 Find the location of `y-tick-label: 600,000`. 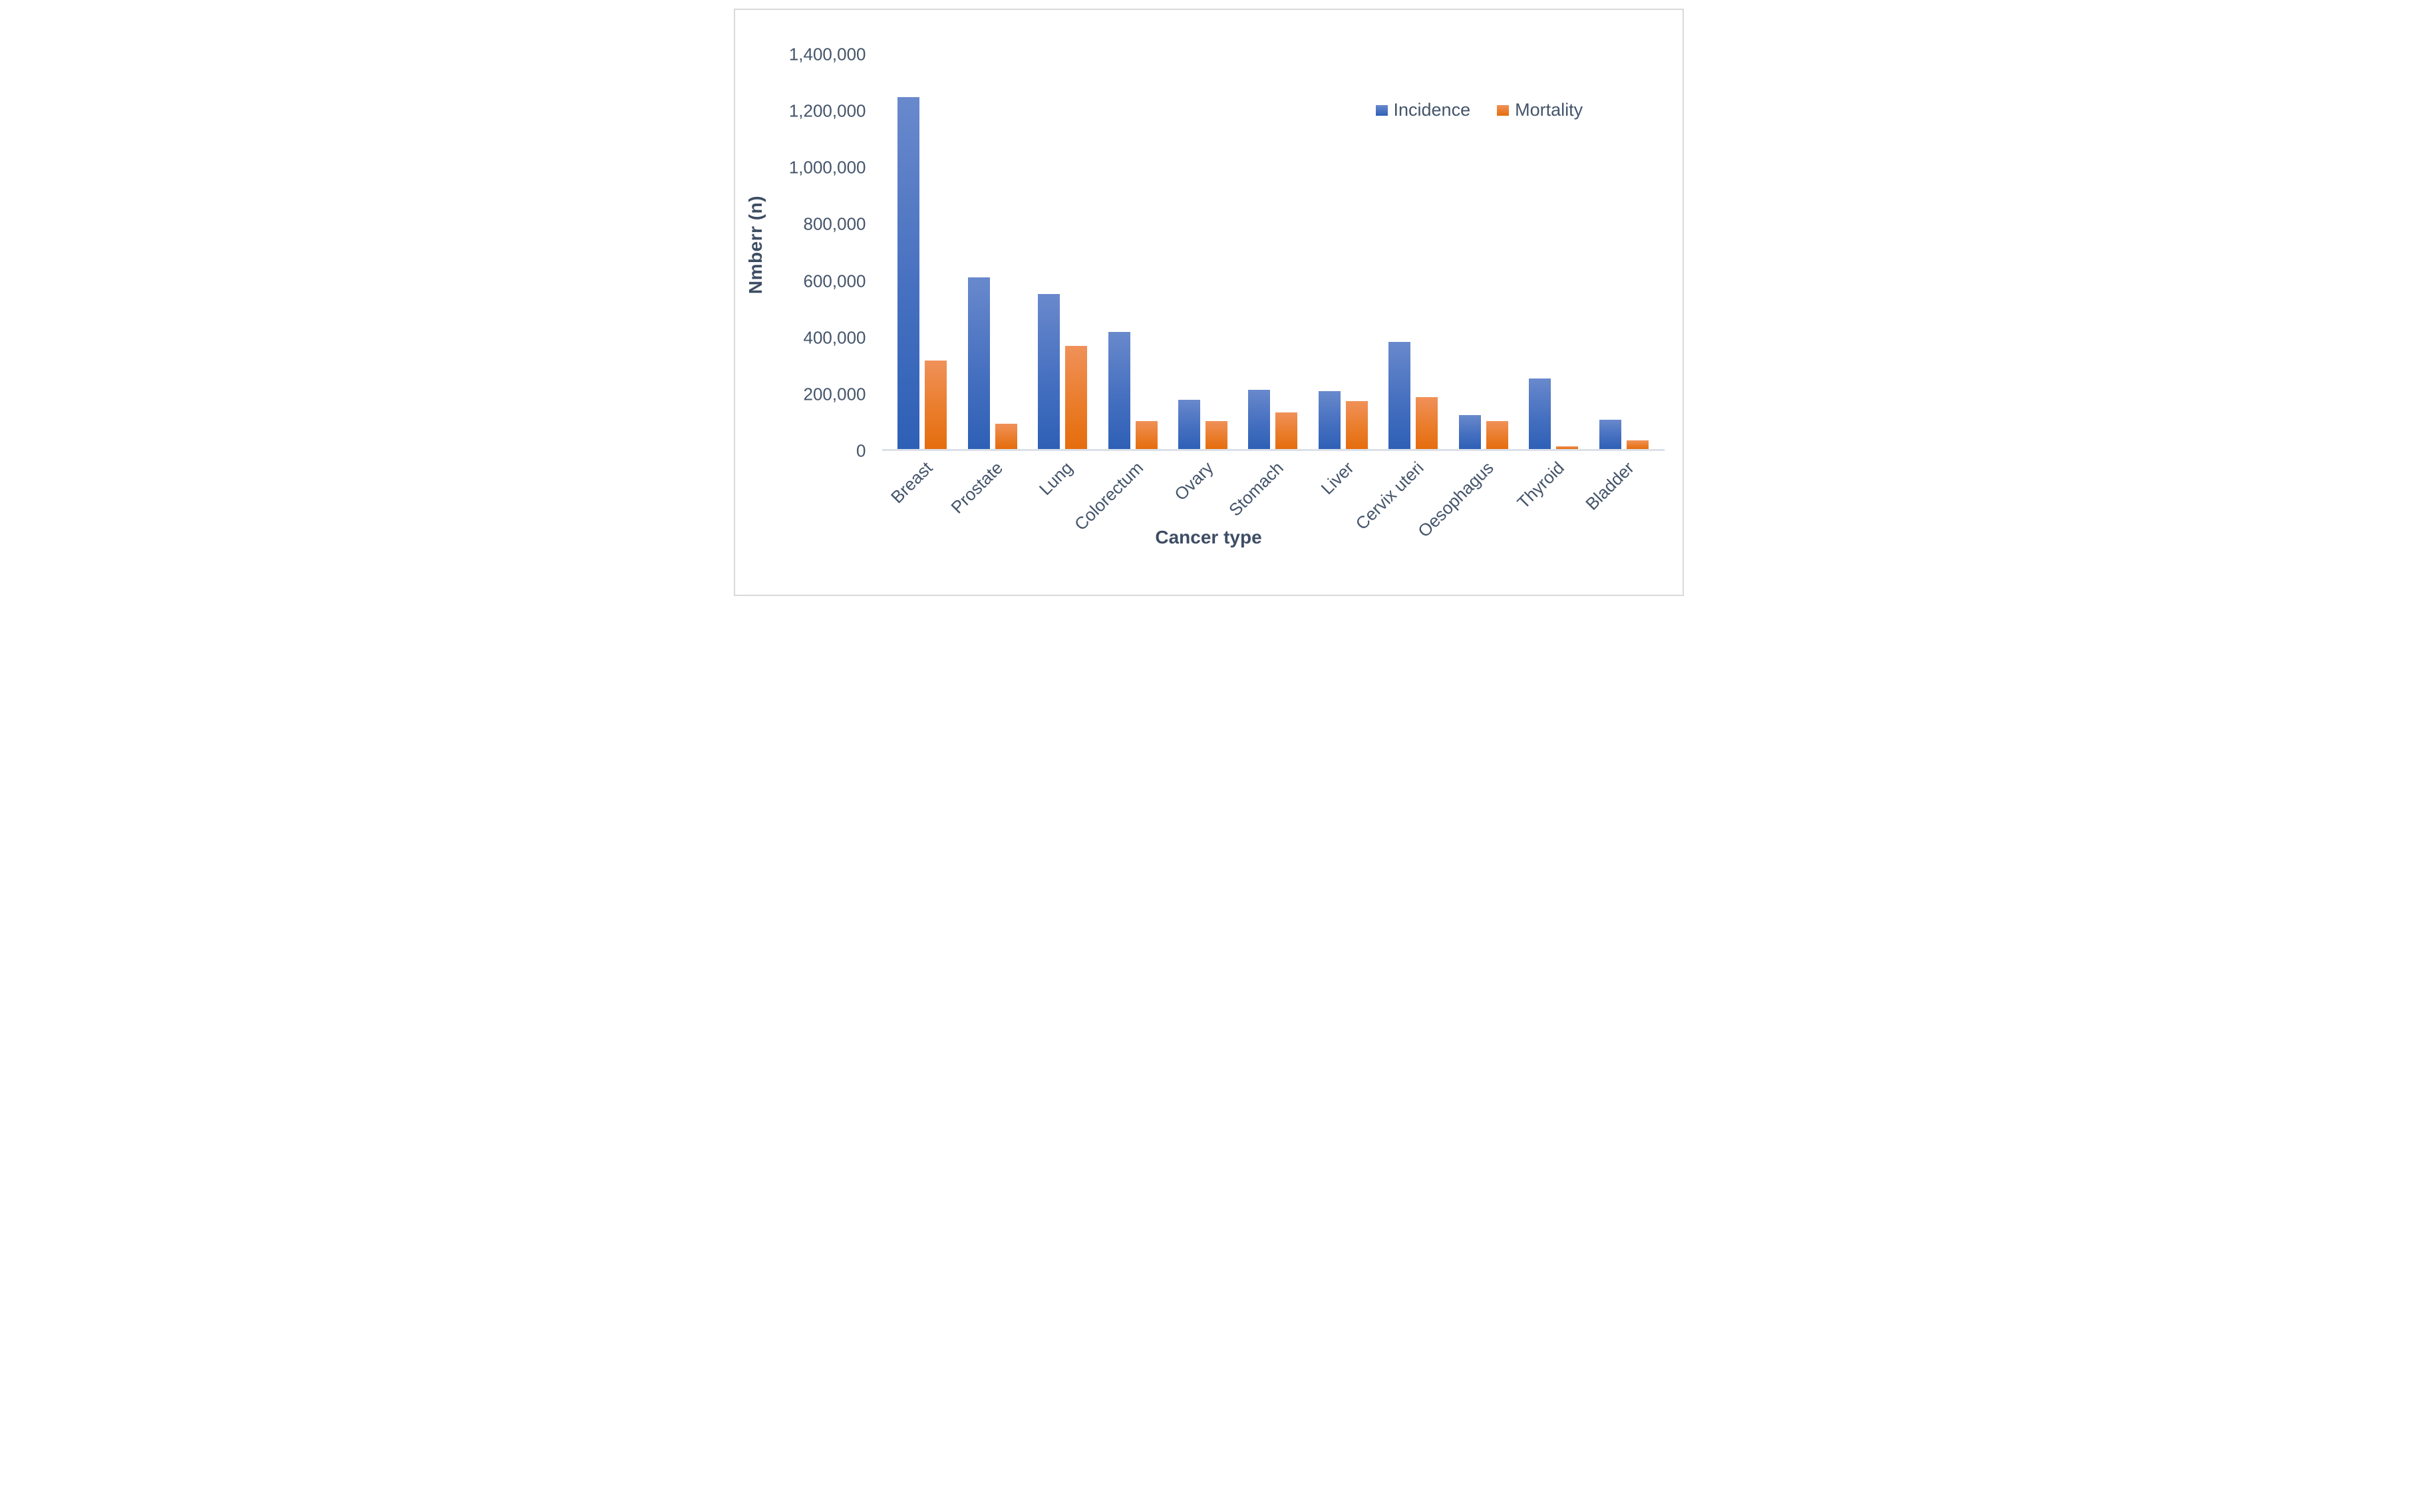

y-tick-label: 600,000 is located at coordinates (834, 281).